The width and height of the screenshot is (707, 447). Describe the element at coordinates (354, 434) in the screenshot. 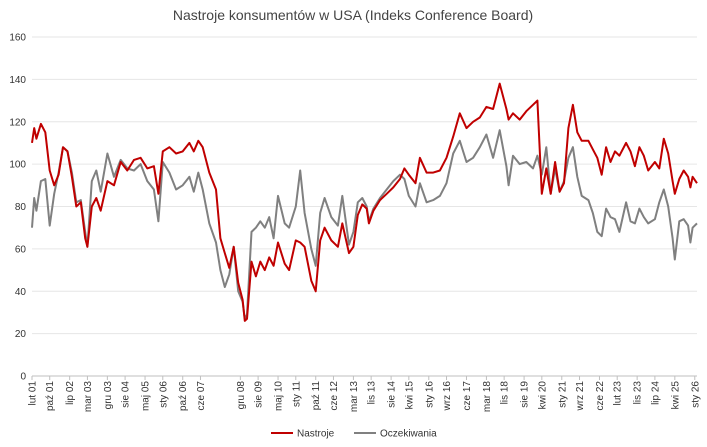

I see `legend: Nastroje Oczekiwania` at that location.